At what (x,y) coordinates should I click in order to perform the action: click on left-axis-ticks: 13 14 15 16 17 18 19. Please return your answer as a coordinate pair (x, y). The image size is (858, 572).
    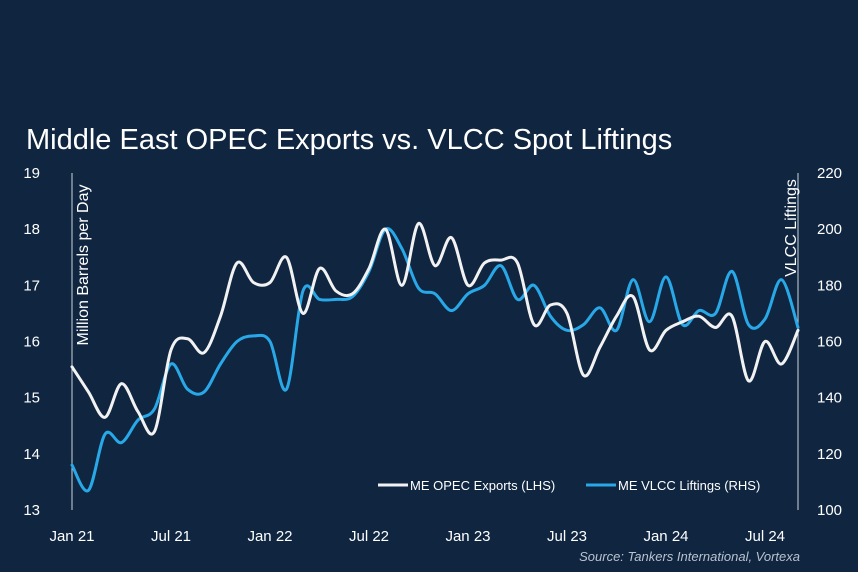
    Looking at the image, I should click on (31, 342).